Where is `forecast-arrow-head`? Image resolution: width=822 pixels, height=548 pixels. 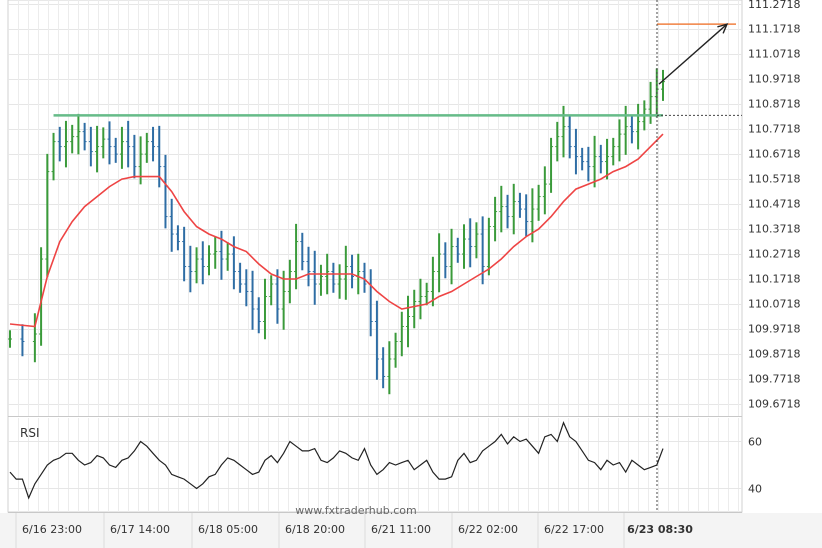
forecast-arrow-head is located at coordinates (723, 28).